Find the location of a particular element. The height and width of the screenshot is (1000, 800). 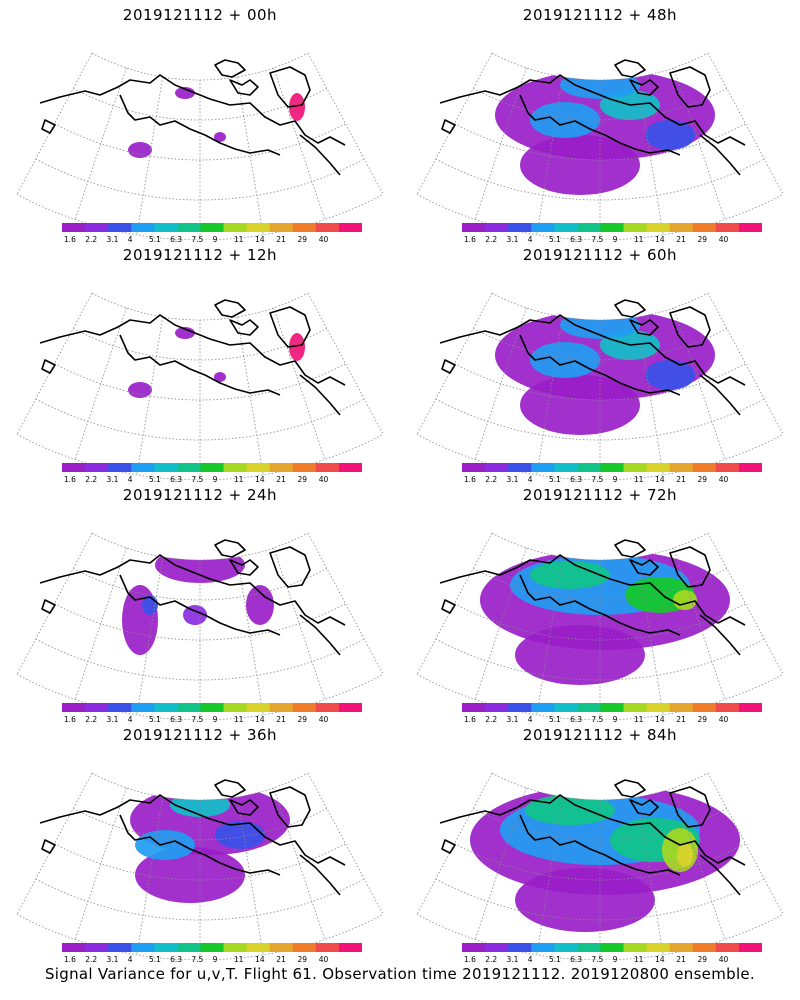

colorbar-tick-label: 6.3 is located at coordinates (176, 719).